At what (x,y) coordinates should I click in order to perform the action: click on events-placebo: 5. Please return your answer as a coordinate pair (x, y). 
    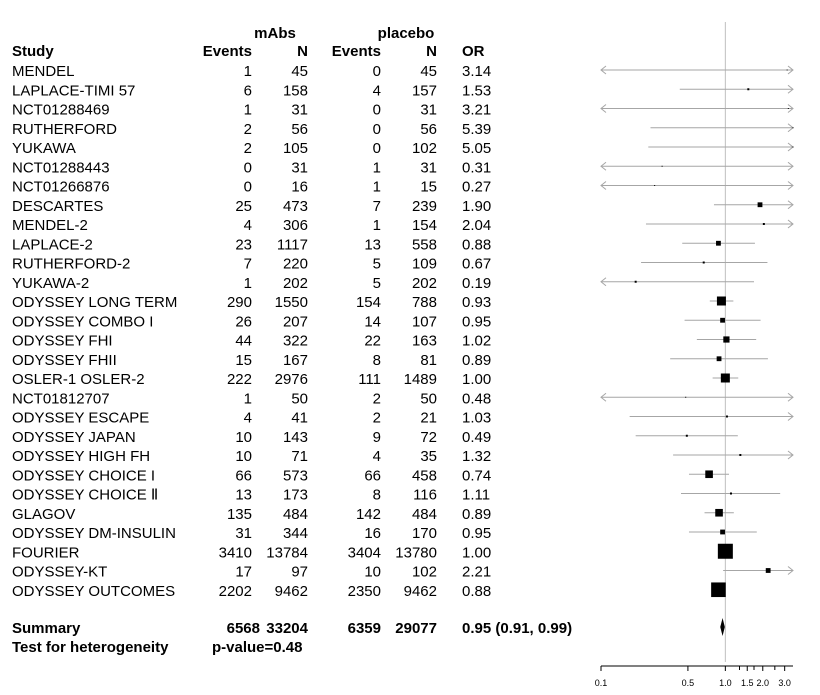
    Looking at the image, I should click on (377, 264).